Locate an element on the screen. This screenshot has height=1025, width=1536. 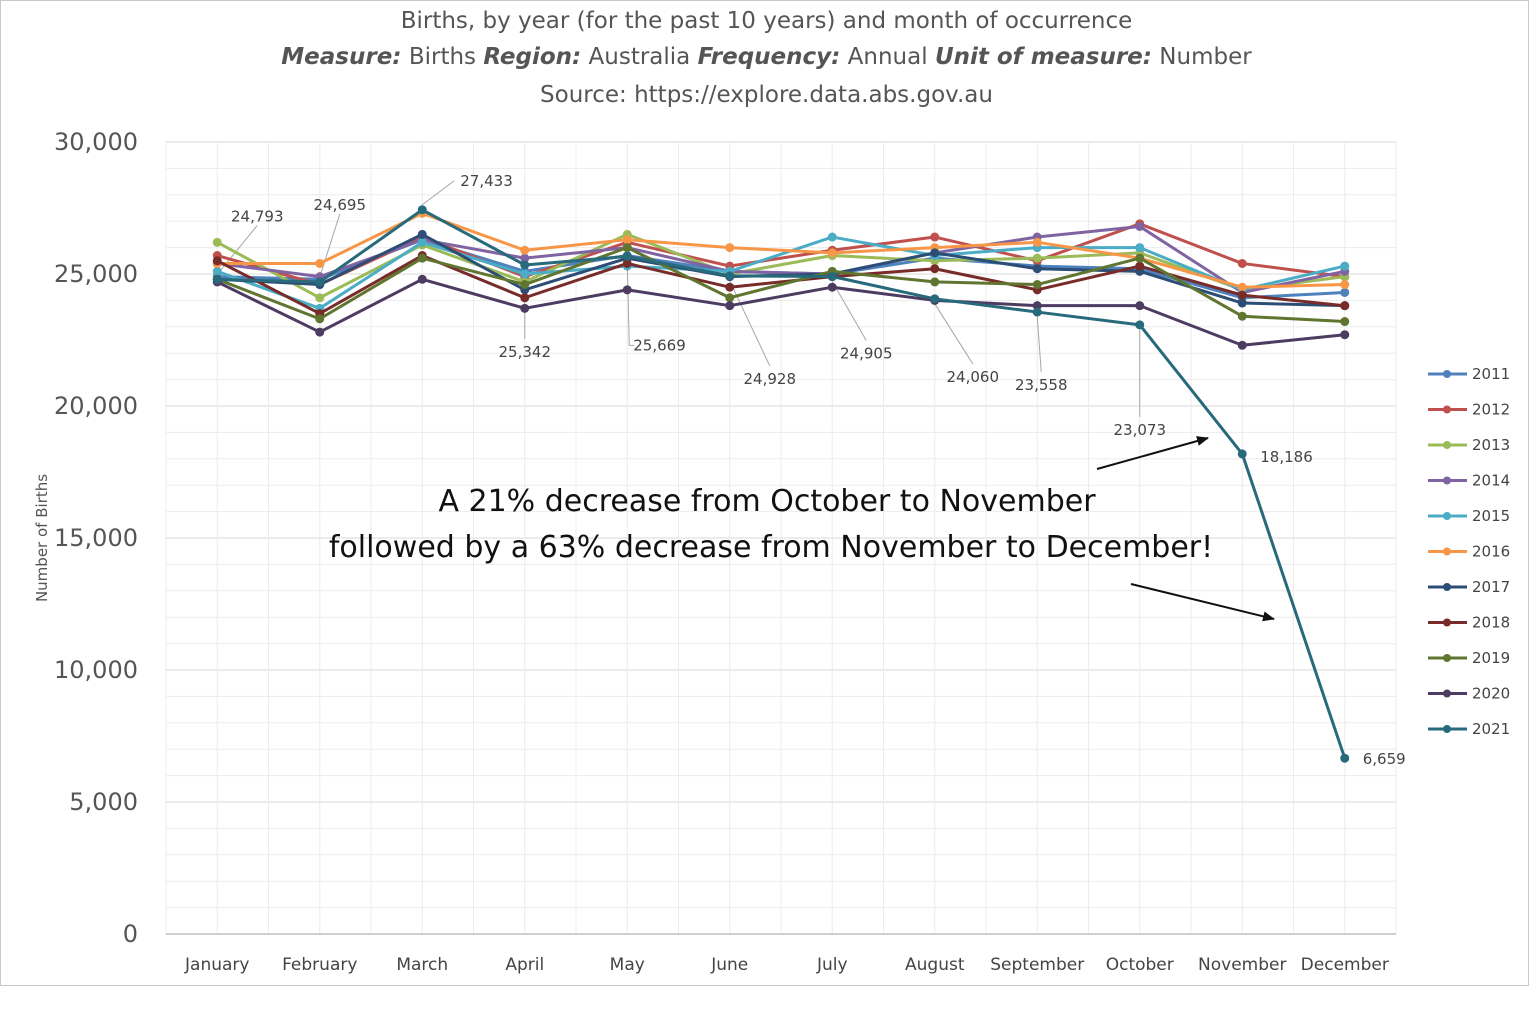
series-2019 is located at coordinates (781, 285).